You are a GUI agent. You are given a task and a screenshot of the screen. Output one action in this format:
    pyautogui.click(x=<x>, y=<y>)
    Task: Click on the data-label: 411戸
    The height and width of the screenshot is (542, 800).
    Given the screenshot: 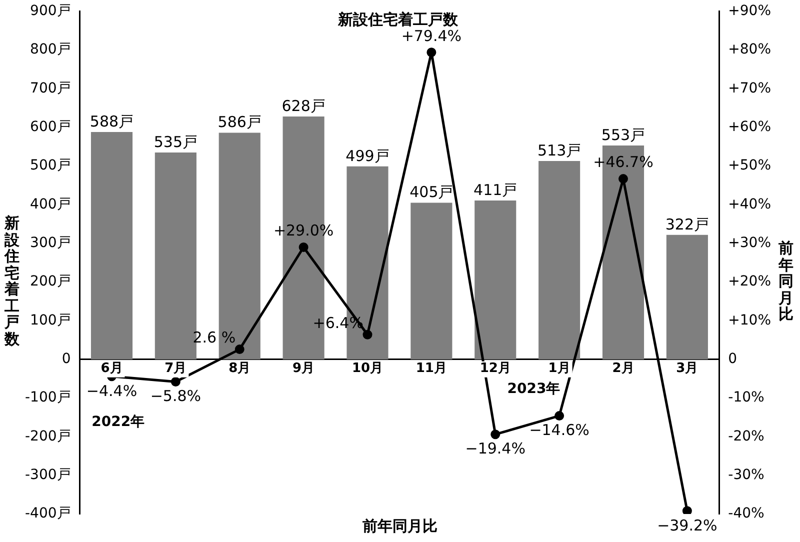 What is the action you would take?
    pyautogui.click(x=496, y=189)
    